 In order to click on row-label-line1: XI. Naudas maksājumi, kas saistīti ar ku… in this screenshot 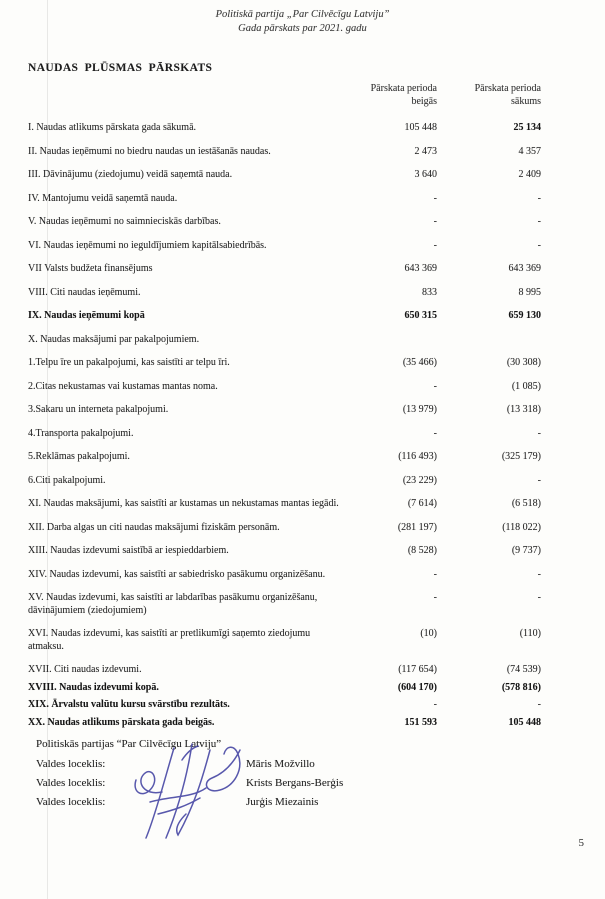, I will do `click(183, 503)`.